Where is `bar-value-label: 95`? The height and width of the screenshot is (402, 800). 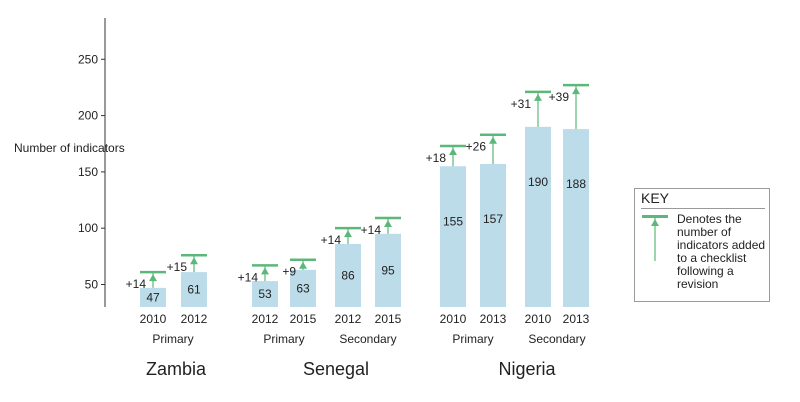
bar-value-label: 95 is located at coordinates (388, 270).